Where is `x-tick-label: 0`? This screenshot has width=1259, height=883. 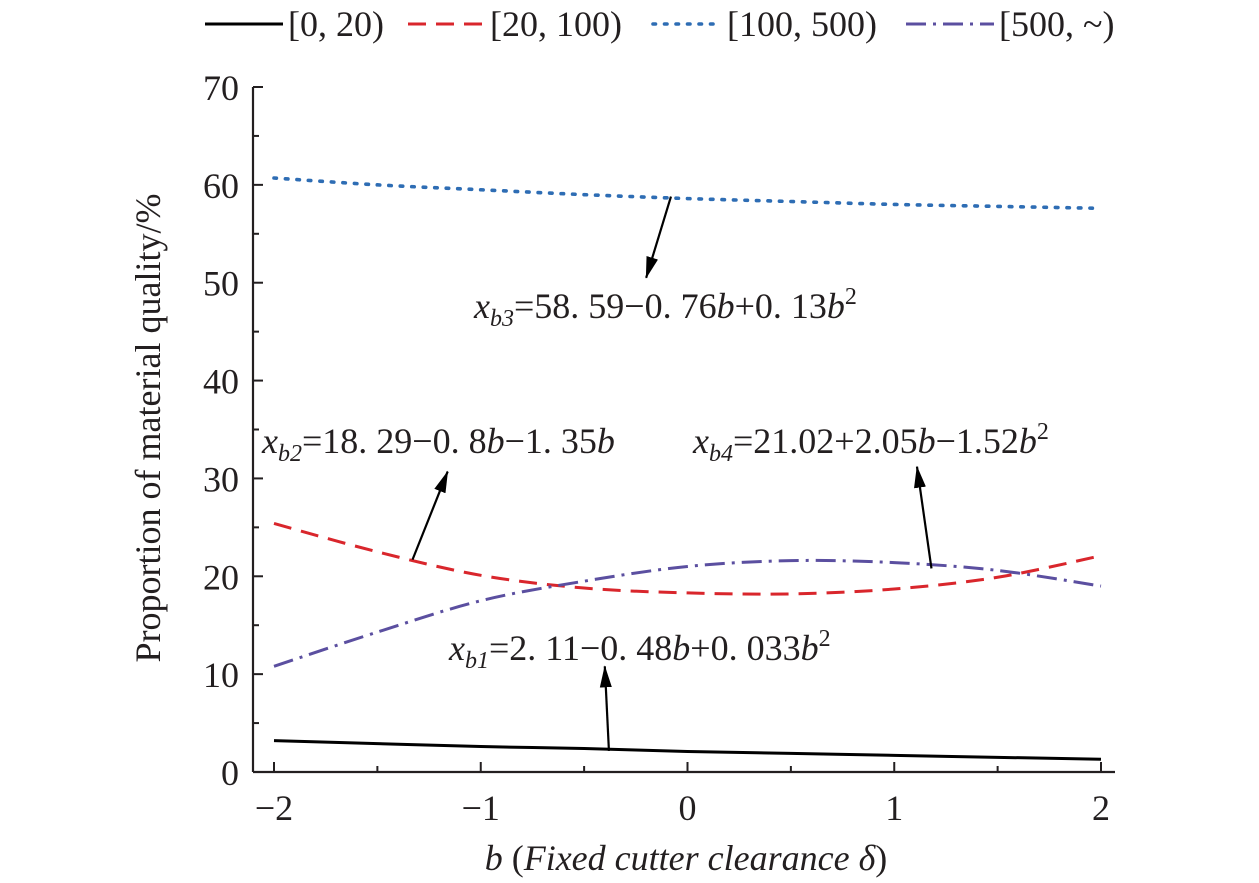
x-tick-label: 0 is located at coordinates (688, 808).